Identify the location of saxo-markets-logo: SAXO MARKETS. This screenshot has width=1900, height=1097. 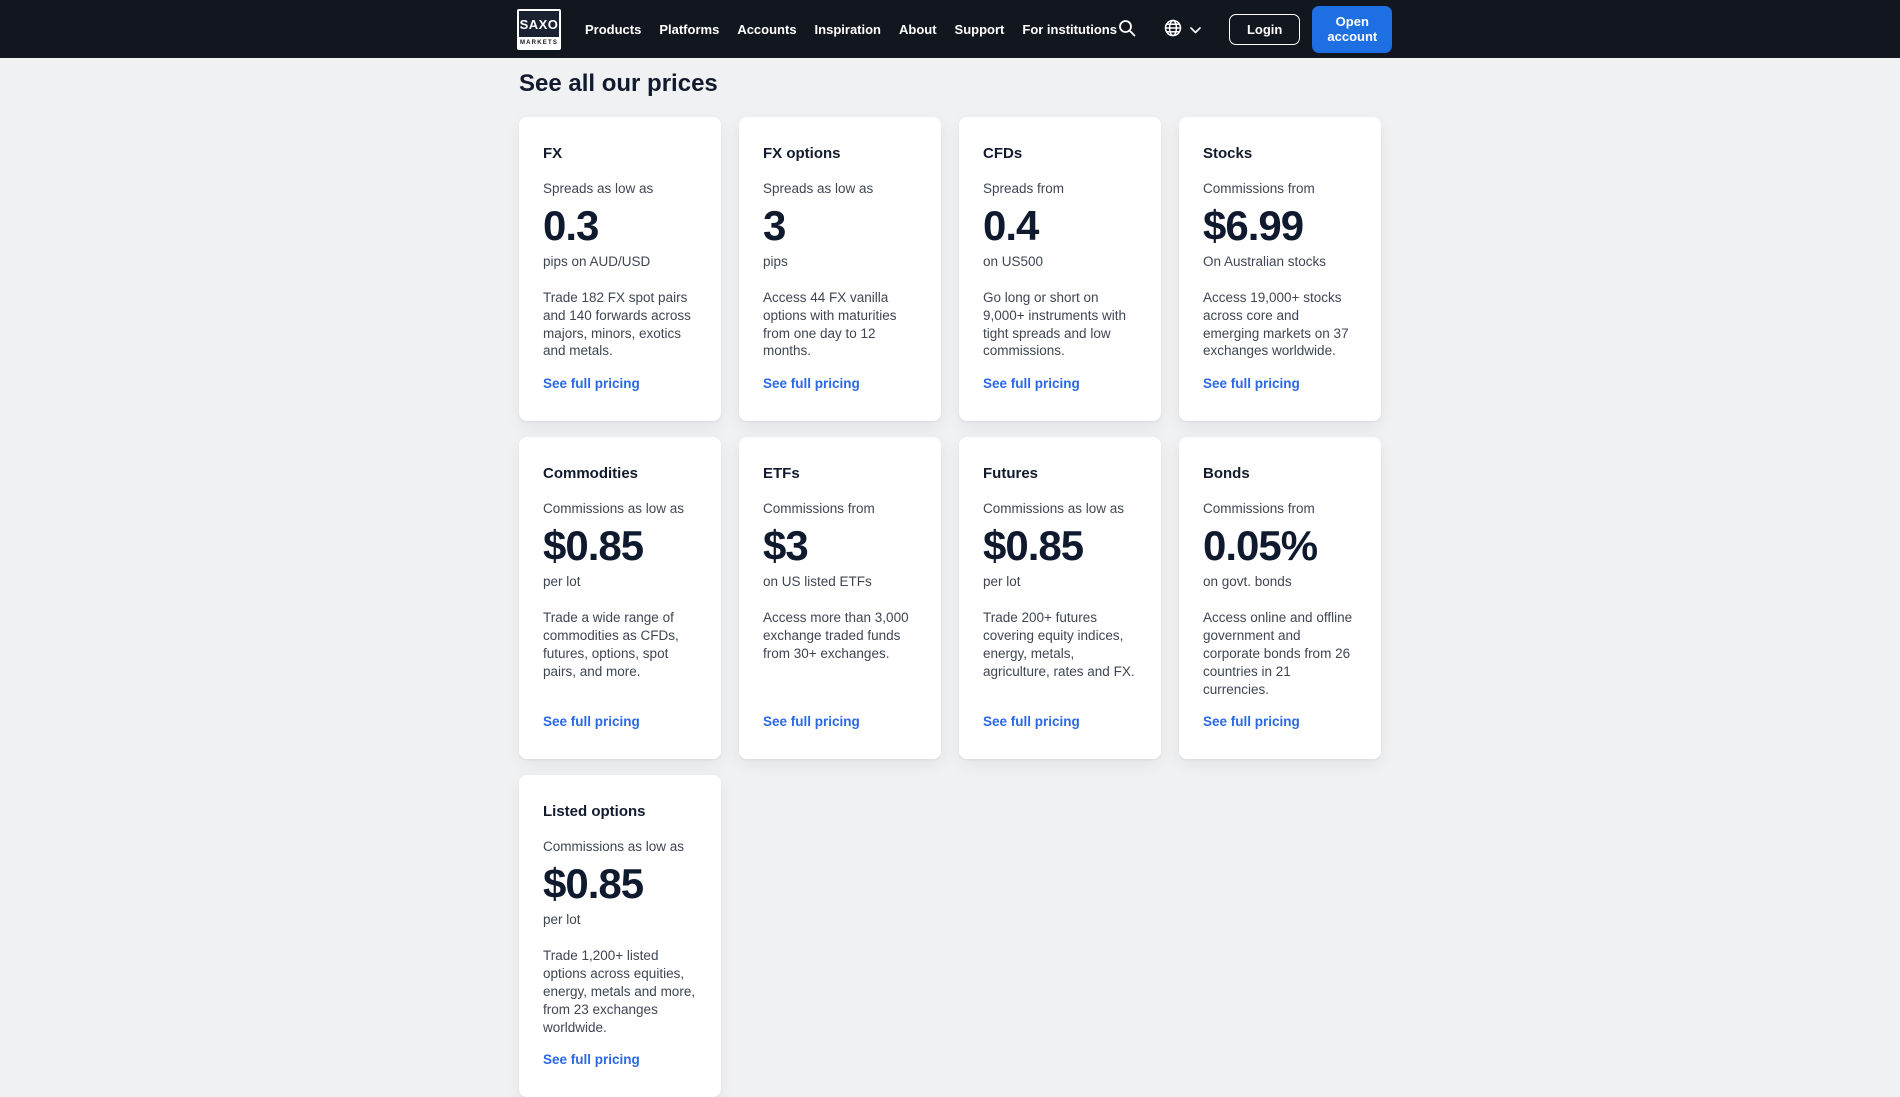
(539, 29).